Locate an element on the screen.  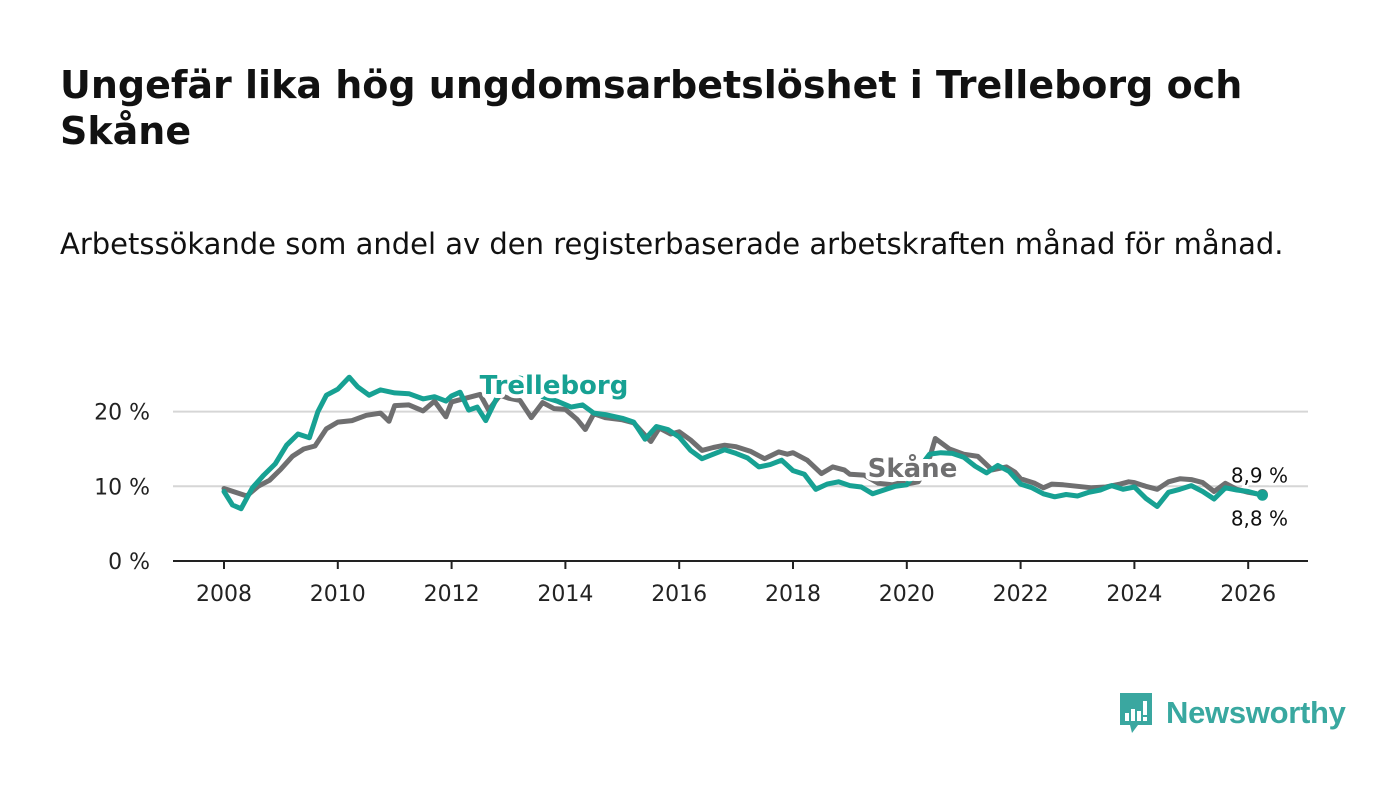
series-label-skane: Skåne is located at coordinates (913, 468).